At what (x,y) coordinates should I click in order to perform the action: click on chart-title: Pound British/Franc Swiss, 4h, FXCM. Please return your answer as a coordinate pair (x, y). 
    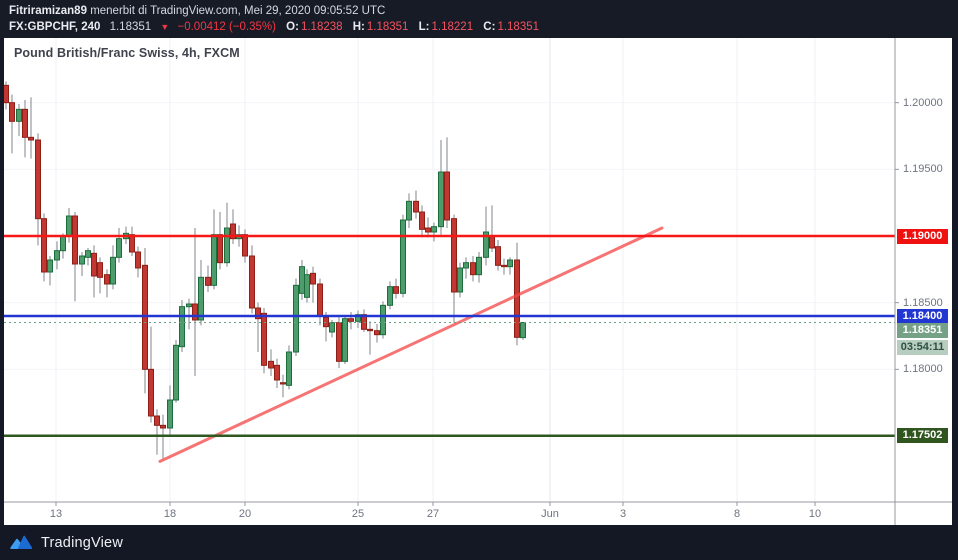
    Looking at the image, I should click on (127, 53).